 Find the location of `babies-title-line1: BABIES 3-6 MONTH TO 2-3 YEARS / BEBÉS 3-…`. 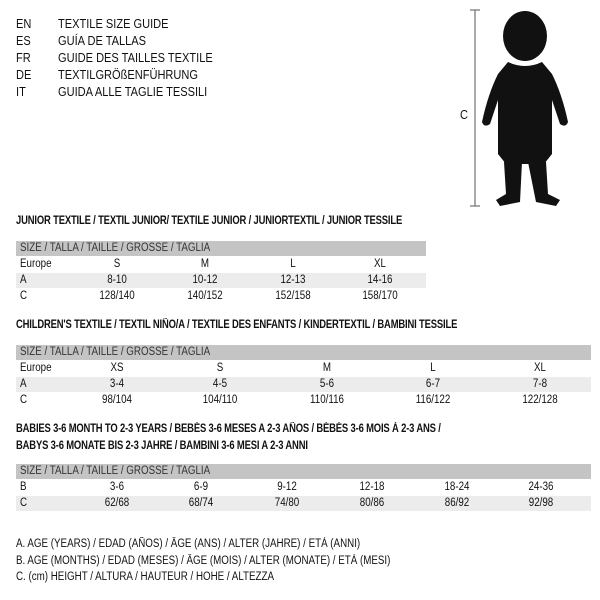

babies-title-line1: BABIES 3-6 MONTH TO 2-3 YEARS / BEBÉS 3-… is located at coordinates (228, 429).